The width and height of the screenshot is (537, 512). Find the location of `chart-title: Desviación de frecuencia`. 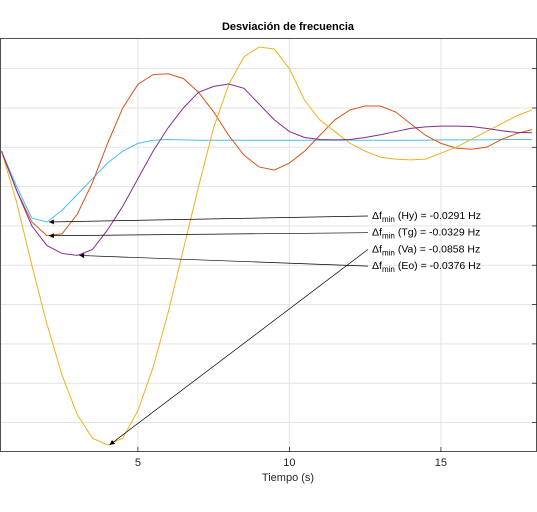

chart-title: Desviación de frecuencia is located at coordinates (288, 27).